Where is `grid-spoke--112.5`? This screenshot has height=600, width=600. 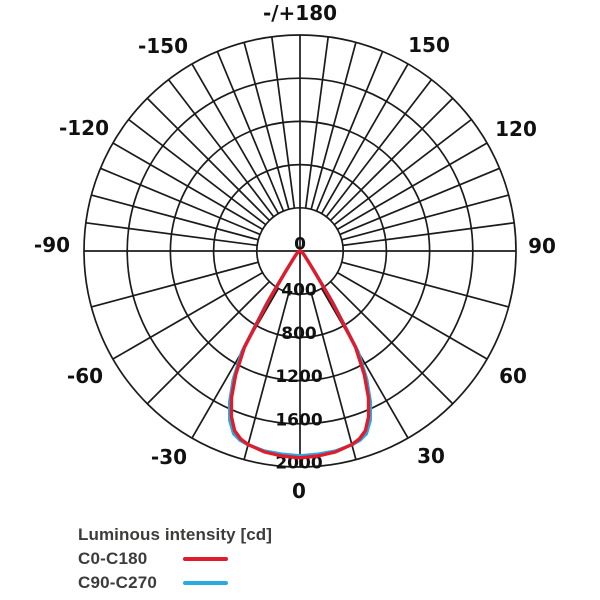
grid-spoke--112.5 is located at coordinates (180, 201).